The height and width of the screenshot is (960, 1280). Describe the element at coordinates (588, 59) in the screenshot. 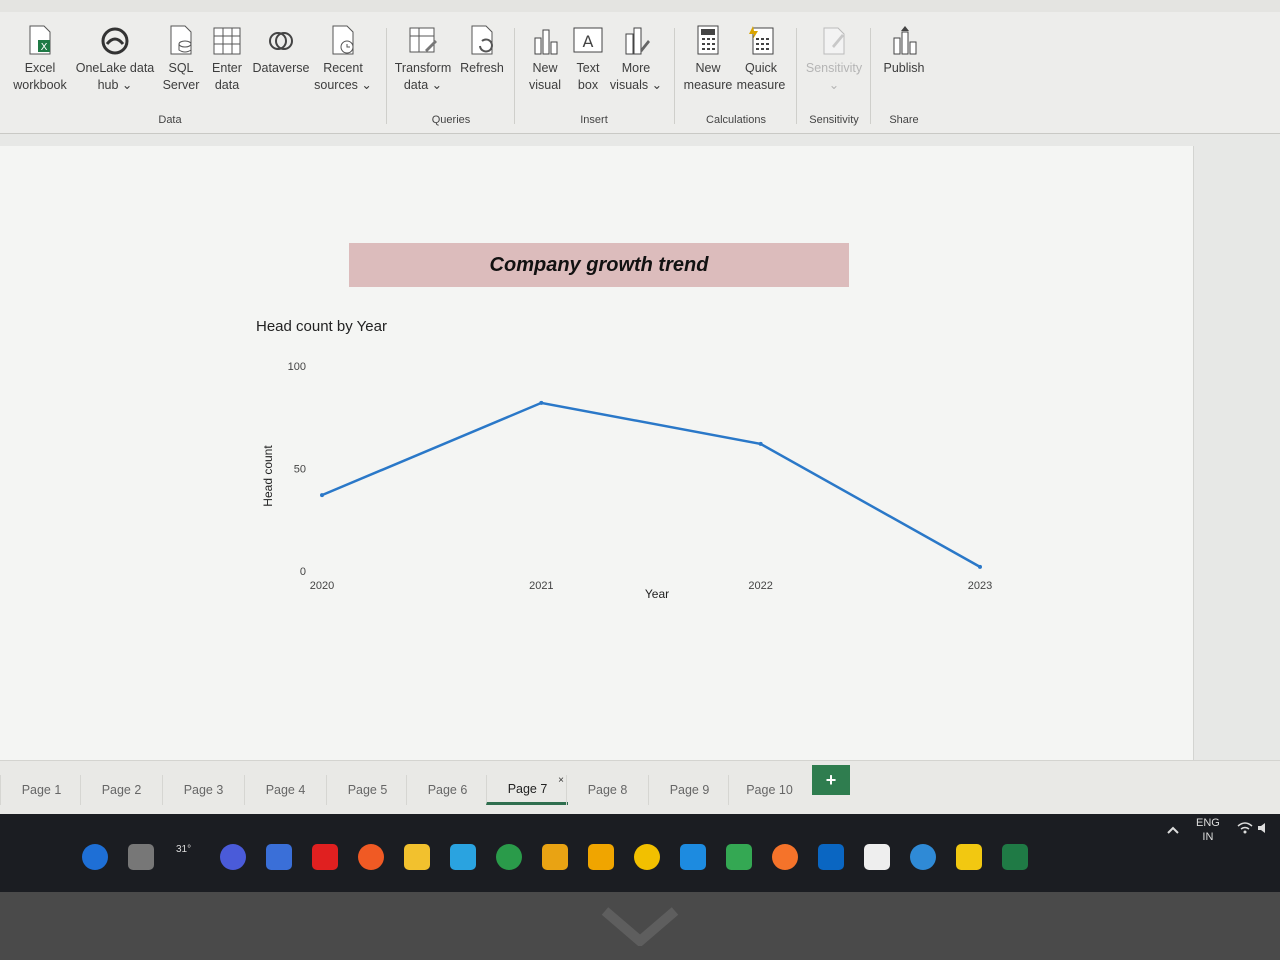

I see `text-box-button: A Text box` at that location.